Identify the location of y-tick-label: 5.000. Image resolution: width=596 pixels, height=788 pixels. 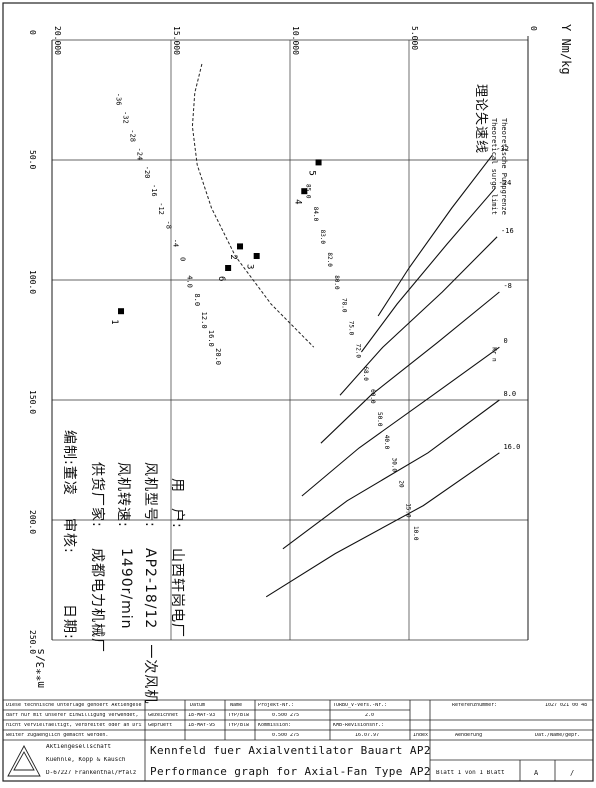
(414, 38).